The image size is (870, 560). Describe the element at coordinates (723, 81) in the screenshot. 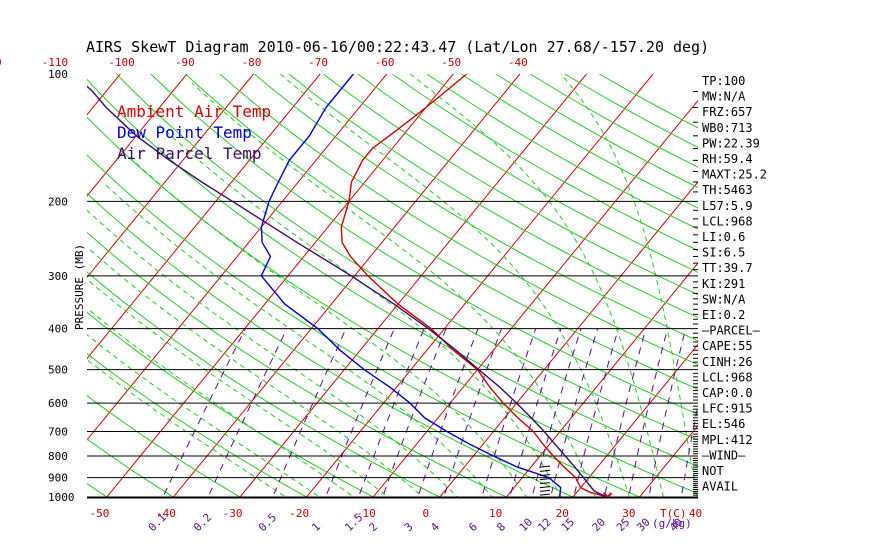

I see `index-item: TP:100` at that location.